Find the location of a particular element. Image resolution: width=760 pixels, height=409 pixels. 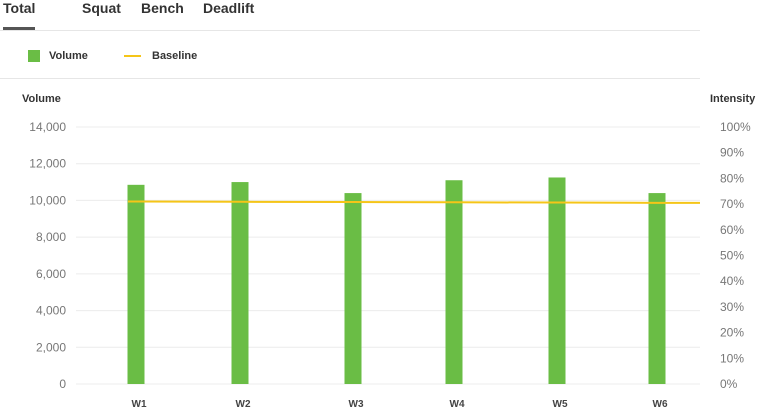

tab-bar: Total Squat Bench Deadlift is located at coordinates (350, 15).